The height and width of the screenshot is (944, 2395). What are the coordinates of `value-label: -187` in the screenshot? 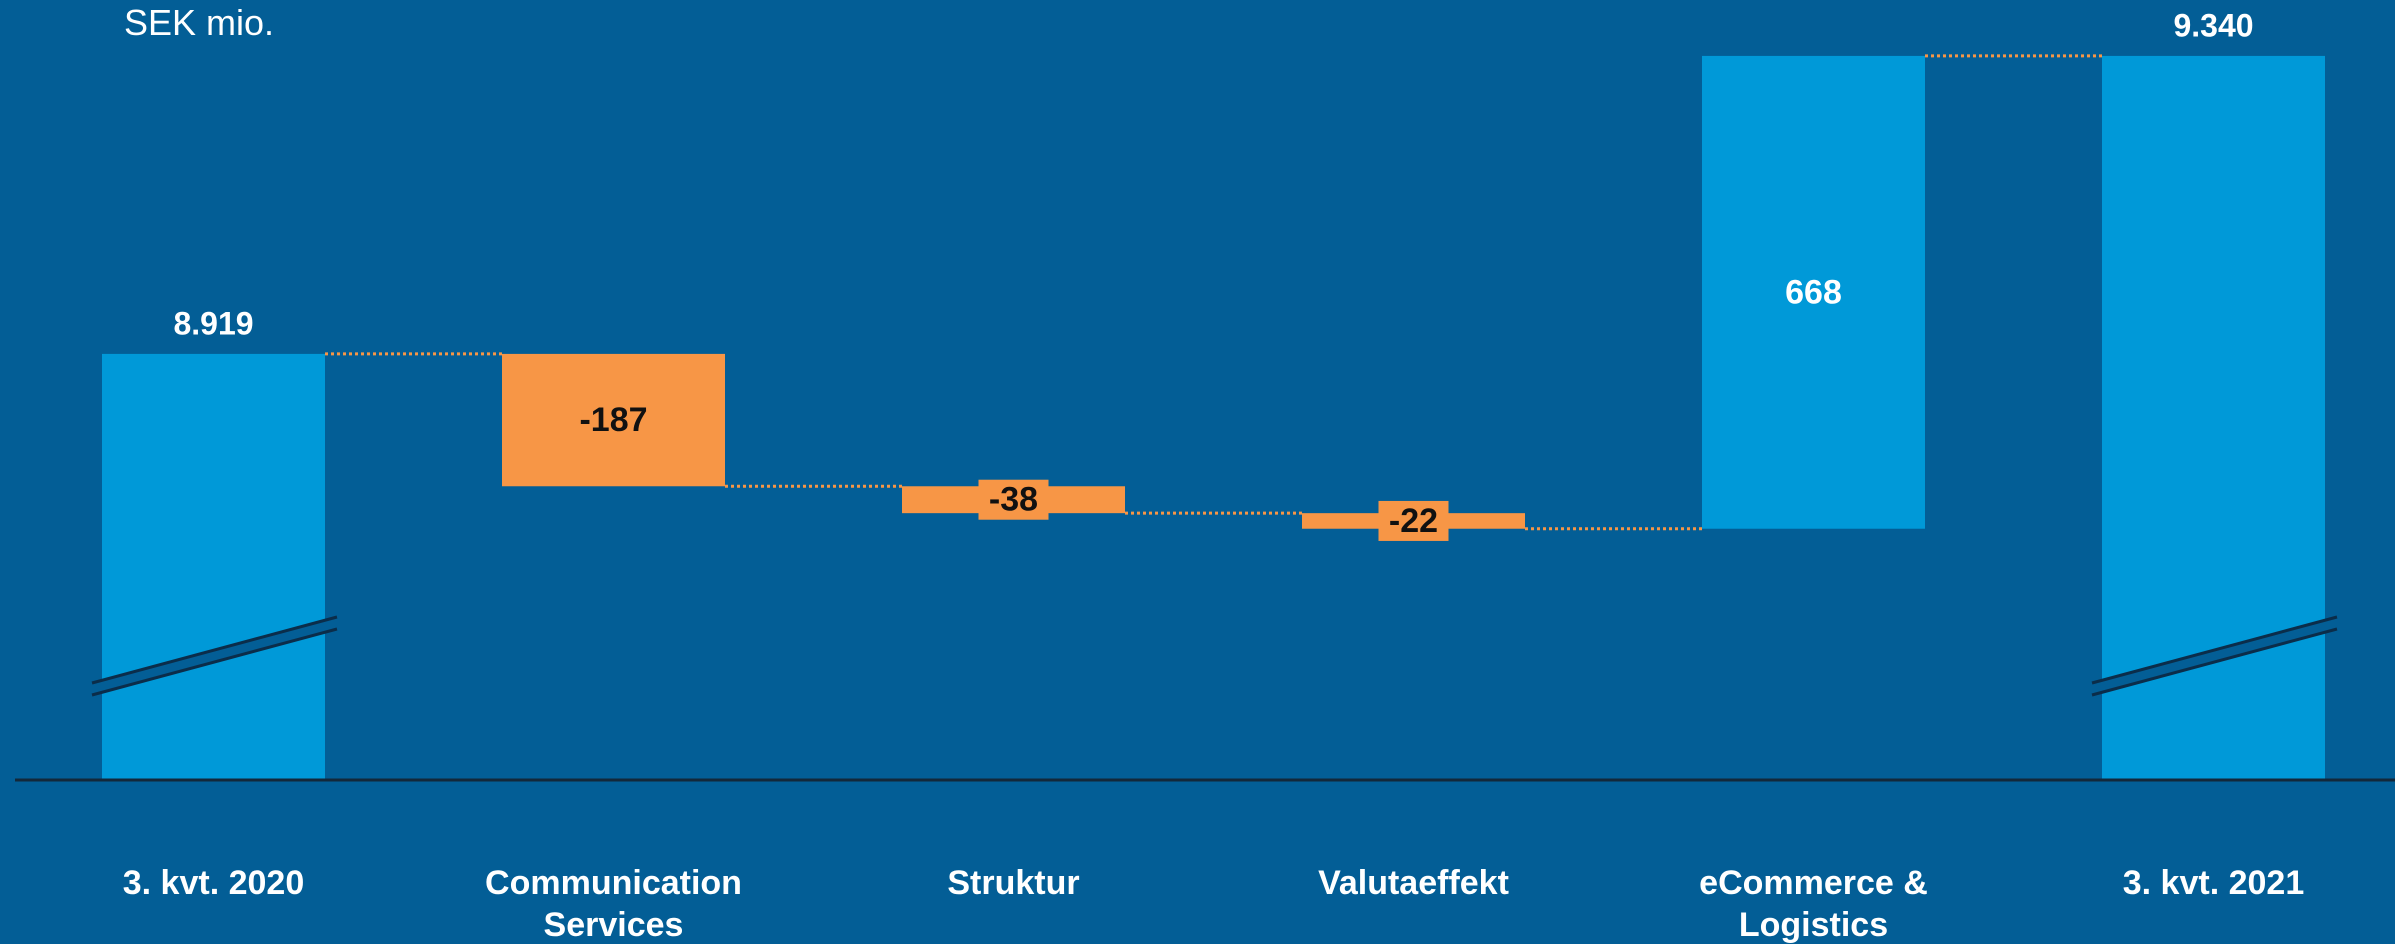 It's located at (613, 420).